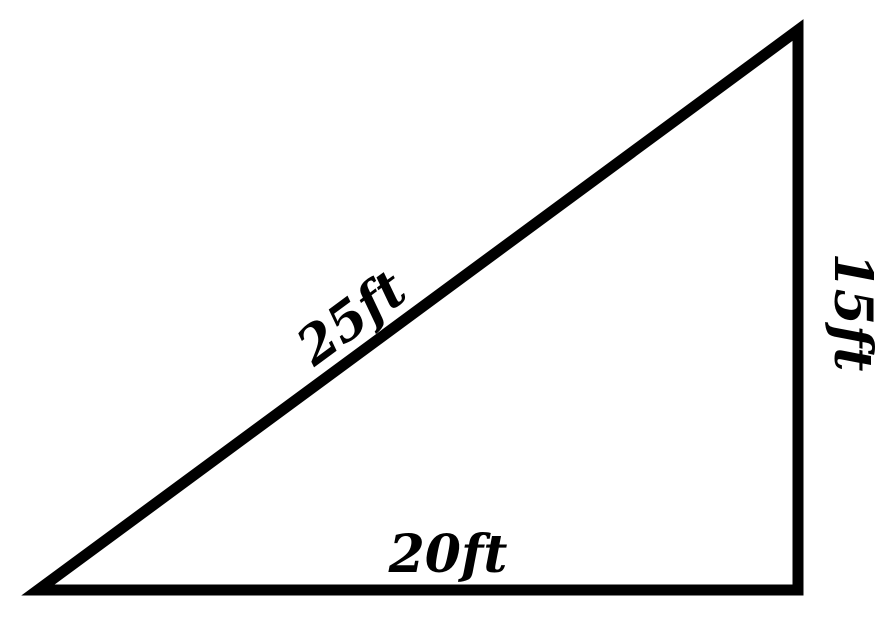 The height and width of the screenshot is (620, 885). Describe the element at coordinates (852, 312) in the screenshot. I see `height-label: 15ft` at that location.